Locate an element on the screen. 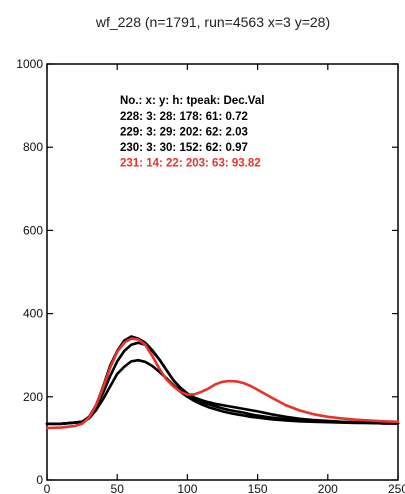 The width and height of the screenshot is (405, 494). x-tick-label: 50 is located at coordinates (118, 488).